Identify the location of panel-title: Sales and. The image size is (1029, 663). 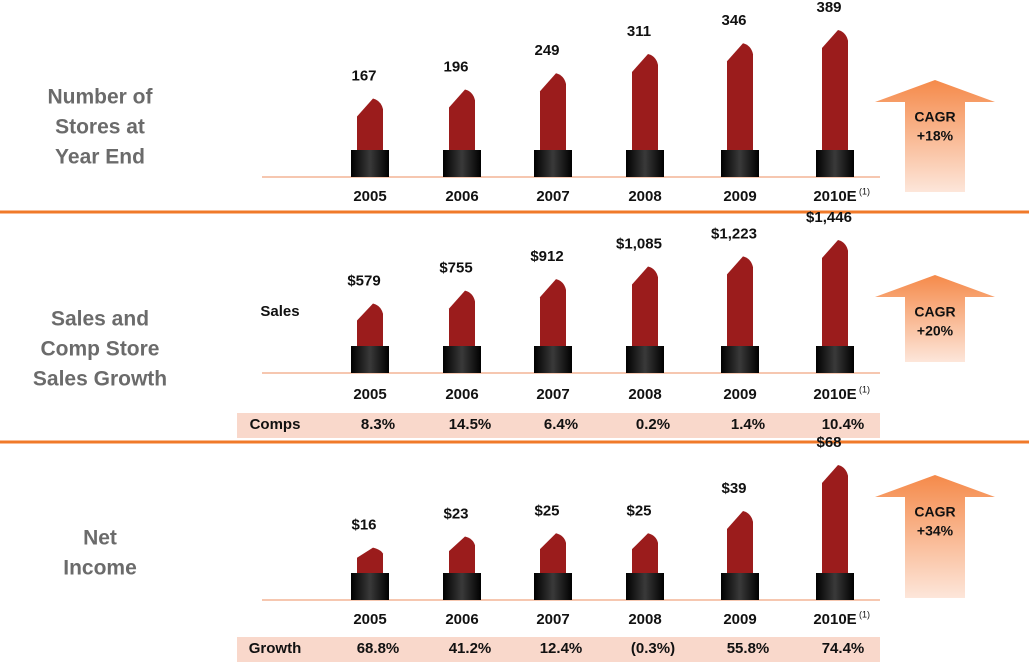
(100, 319).